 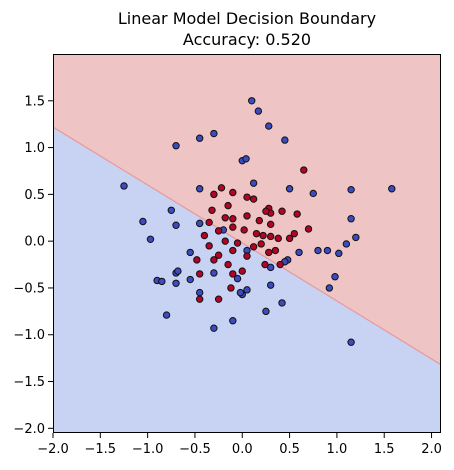 I want to click on chart-title-line-2: Accuracy: 0.520, so click(x=247, y=39).